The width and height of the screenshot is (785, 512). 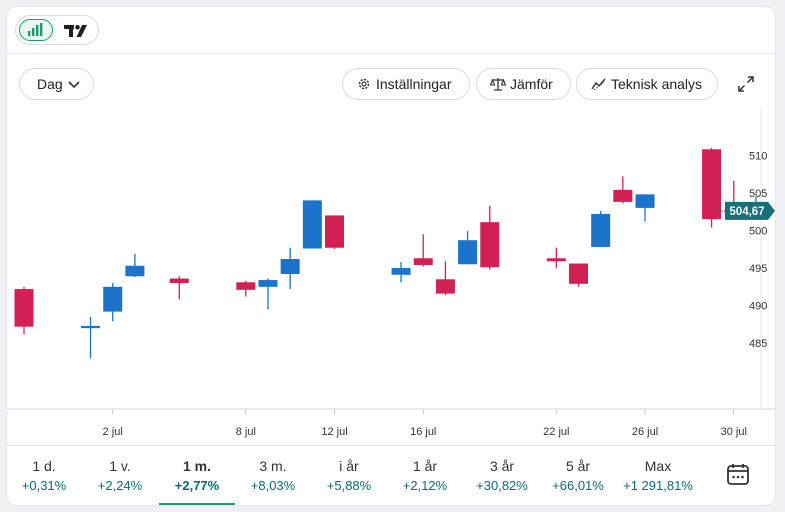 What do you see at coordinates (758, 344) in the screenshot?
I see `y-tick-label: 485` at bounding box center [758, 344].